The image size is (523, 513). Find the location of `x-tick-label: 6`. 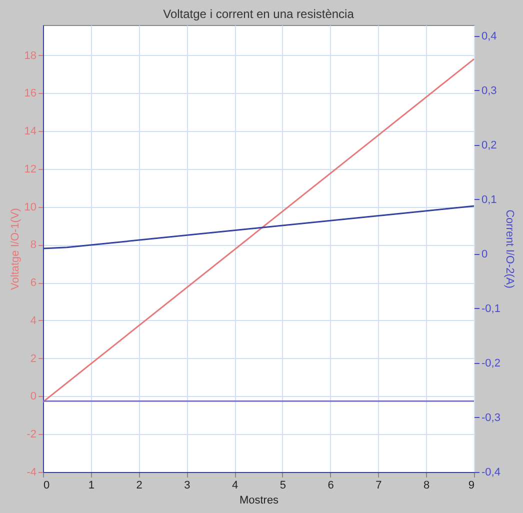

x-tick-label: 6 is located at coordinates (331, 486).